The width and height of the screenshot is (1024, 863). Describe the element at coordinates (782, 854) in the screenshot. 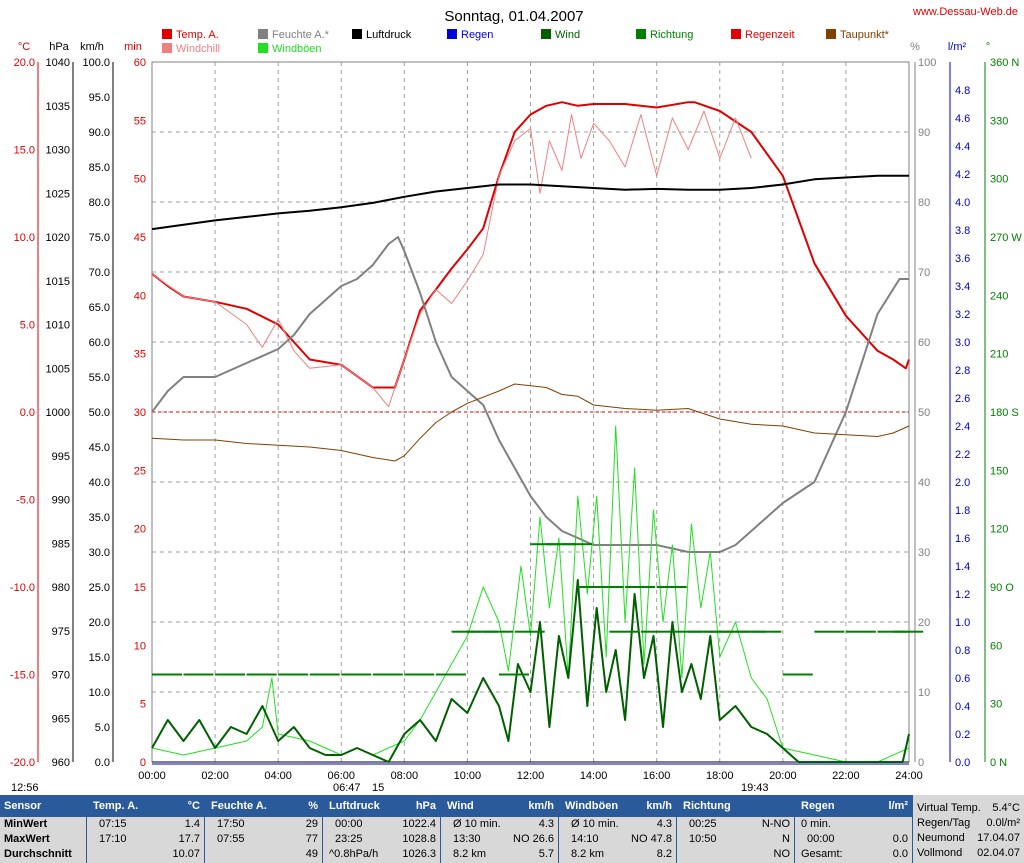

I see `footer-direction-avg: NO` at that location.